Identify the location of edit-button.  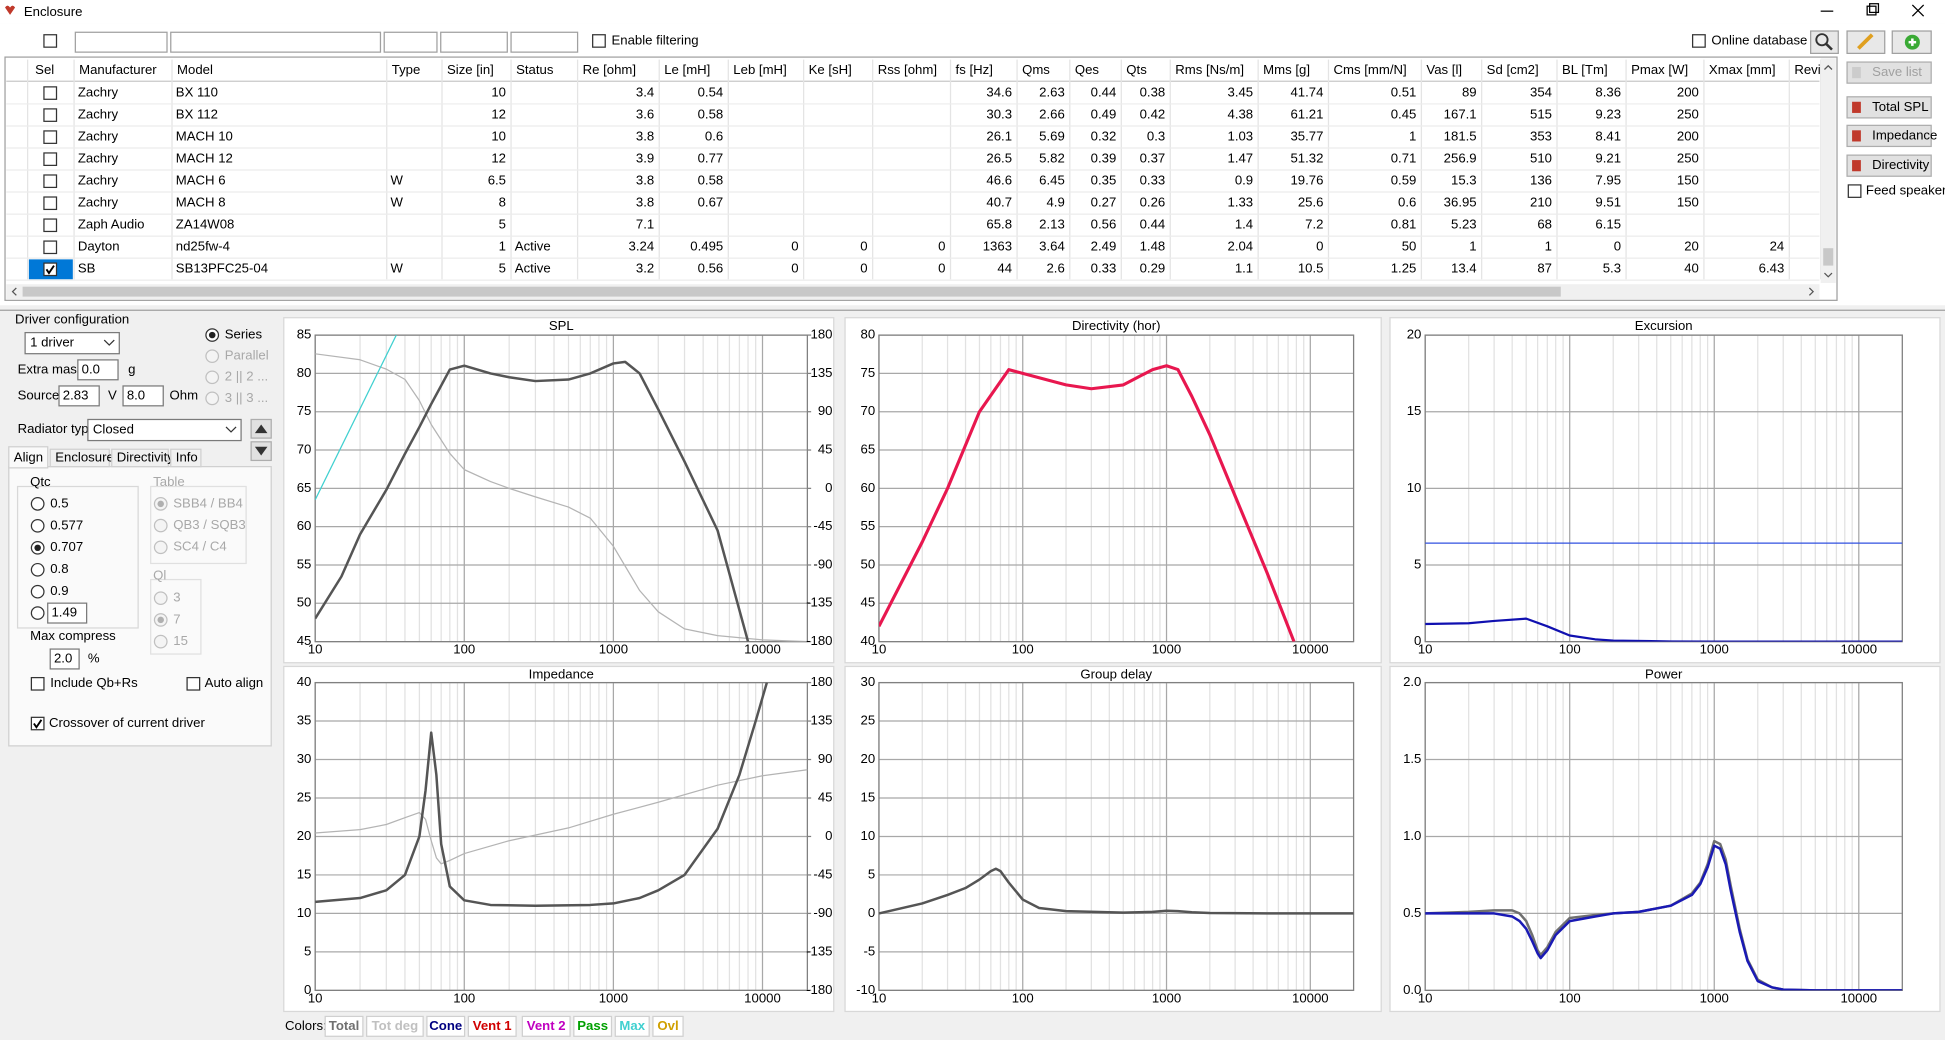
(1866, 42).